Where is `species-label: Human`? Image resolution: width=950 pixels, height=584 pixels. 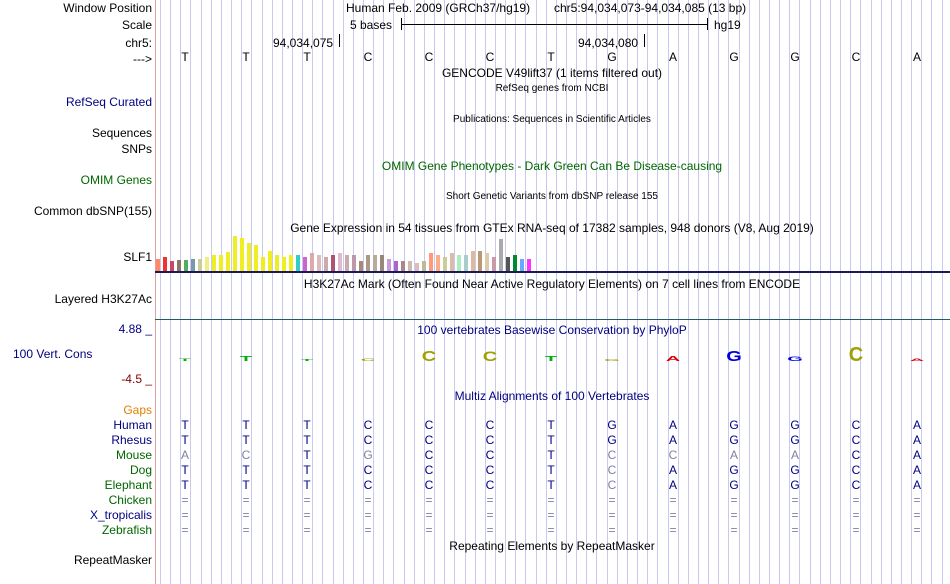
species-label: Human is located at coordinates (132, 425).